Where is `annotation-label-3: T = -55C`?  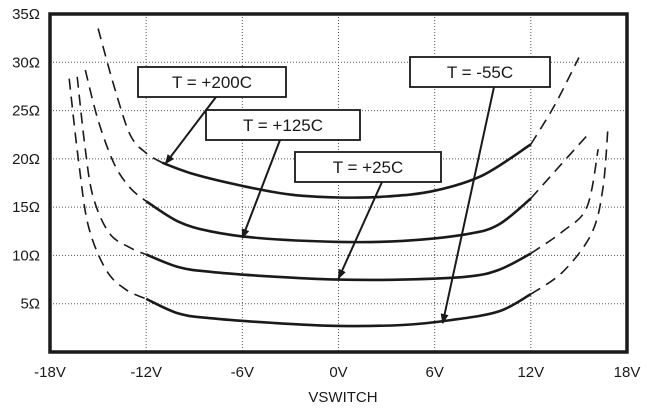 annotation-label-3: T = -55C is located at coordinates (480, 72).